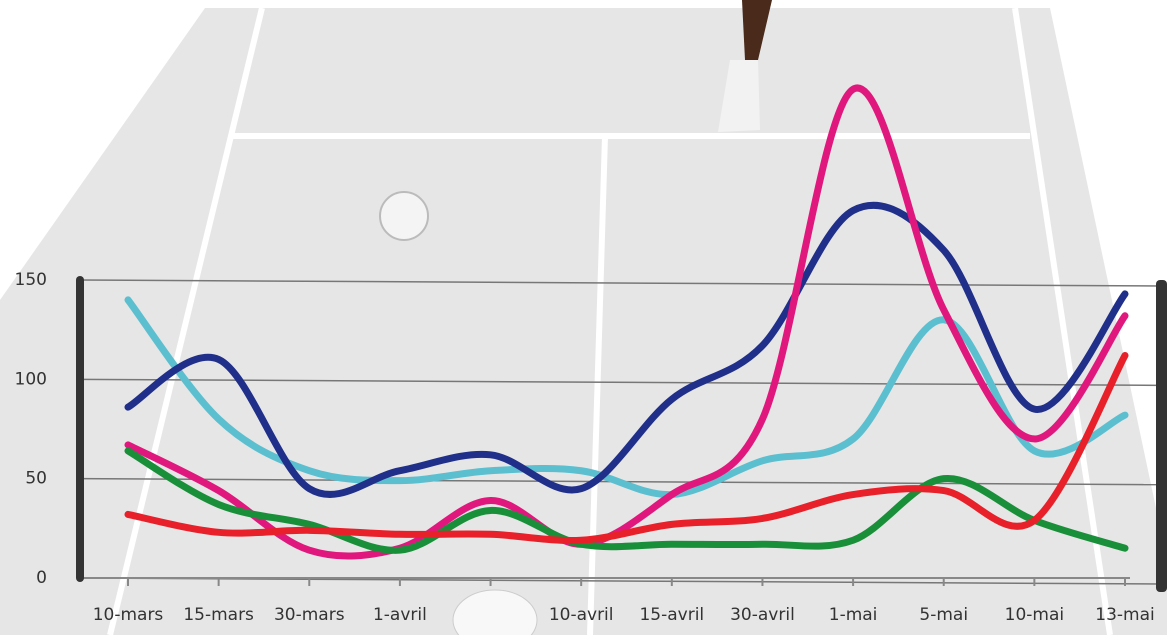 The height and width of the screenshot is (639, 1167). Describe the element at coordinates (943, 615) in the screenshot. I see `x-tick-label: 5-mai` at that location.